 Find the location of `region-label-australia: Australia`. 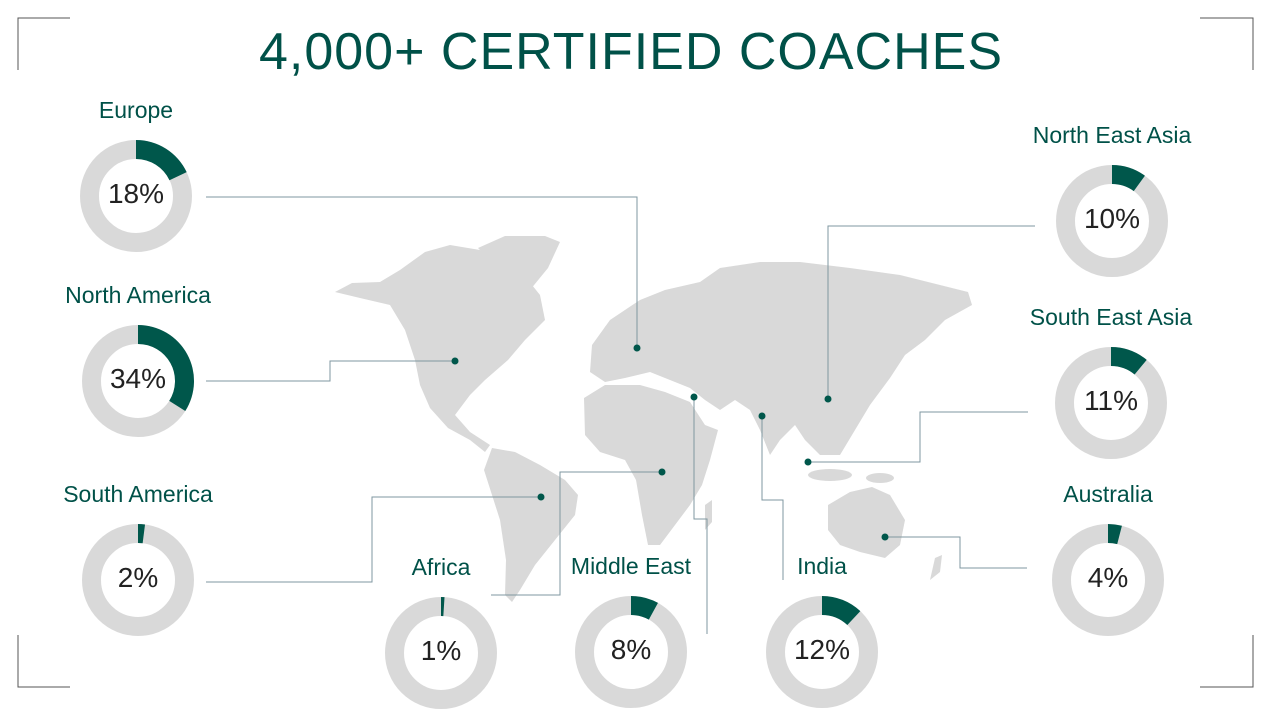

region-label-australia: Australia is located at coordinates (1108, 494).